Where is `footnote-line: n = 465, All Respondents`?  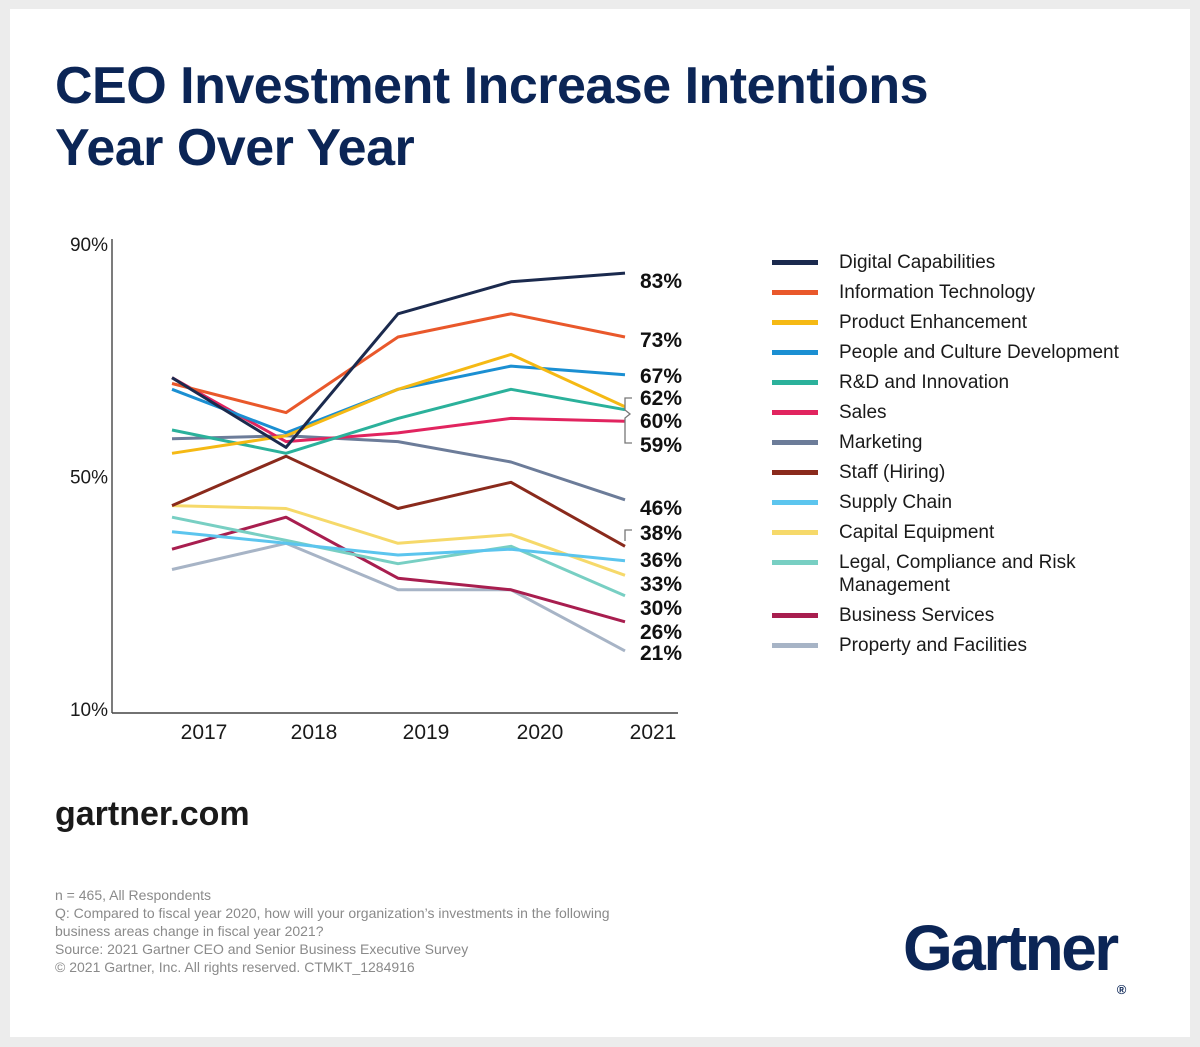 footnote-line: n = 465, All Respondents is located at coordinates (133, 895).